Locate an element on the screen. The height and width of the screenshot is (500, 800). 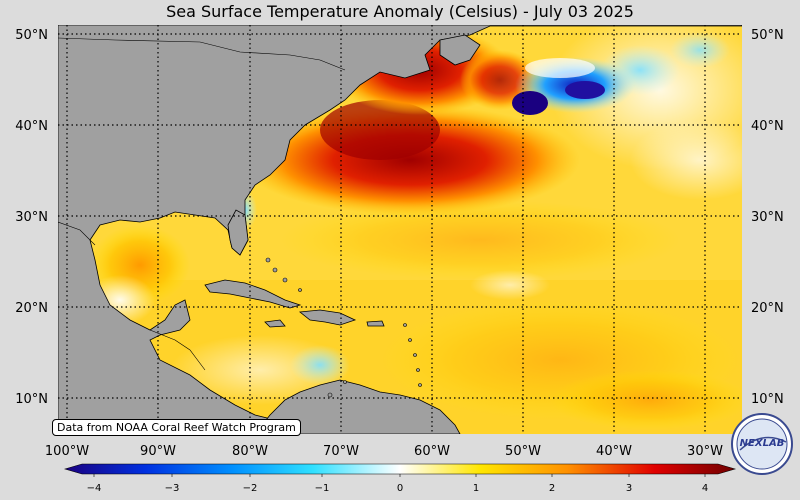
latitude-labels-right: 50°N 40°N 30°N 20°N 10°N is located at coordinates (767, 217).